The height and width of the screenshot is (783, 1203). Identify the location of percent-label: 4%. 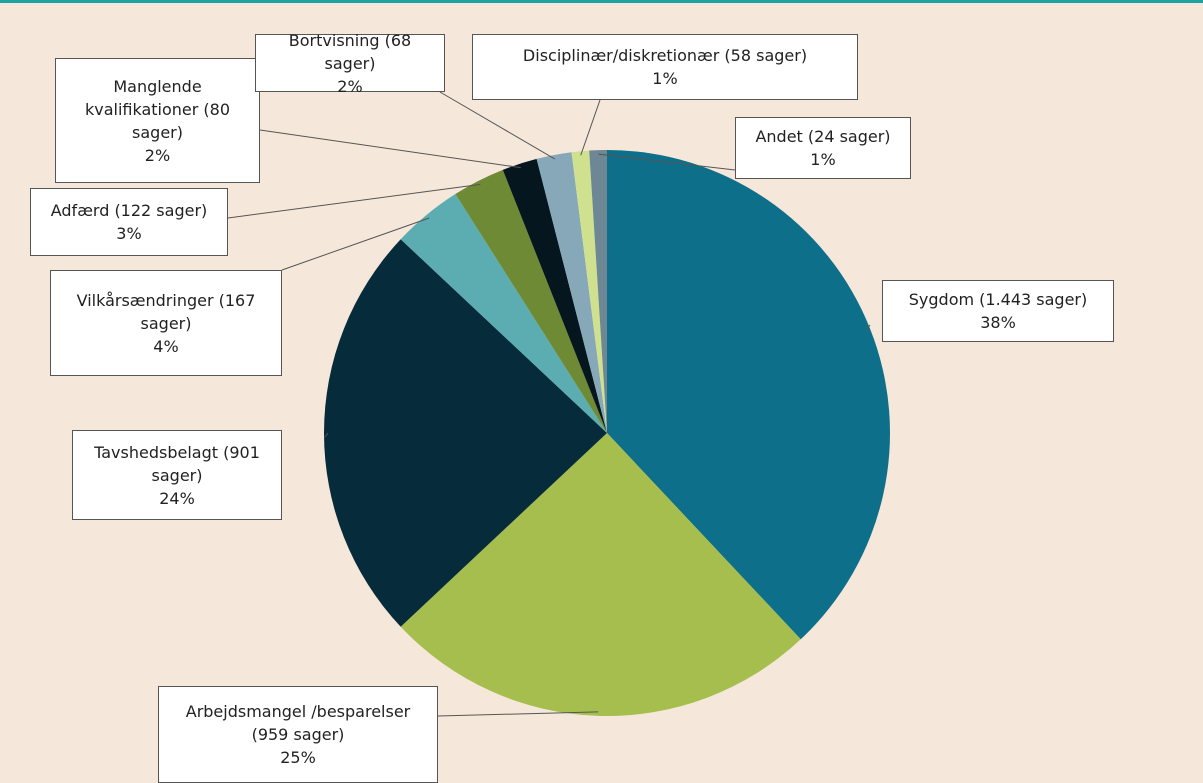
(166, 346).